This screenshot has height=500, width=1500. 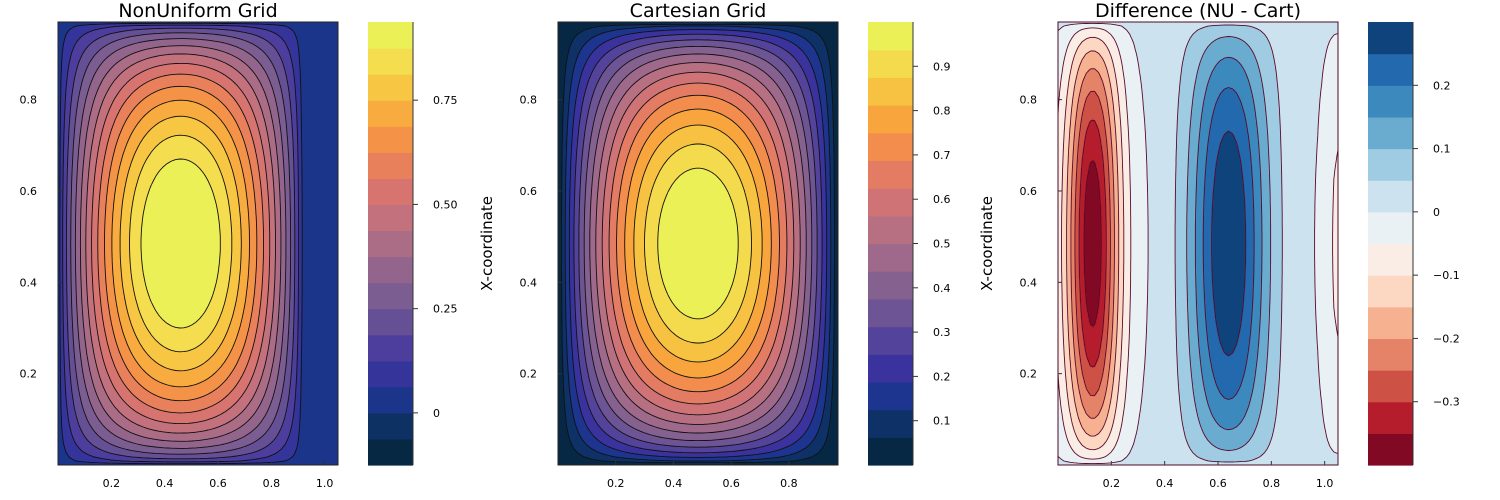 What do you see at coordinates (197, 11) in the screenshot?
I see `chart-title-0: NonUniform Grid` at bounding box center [197, 11].